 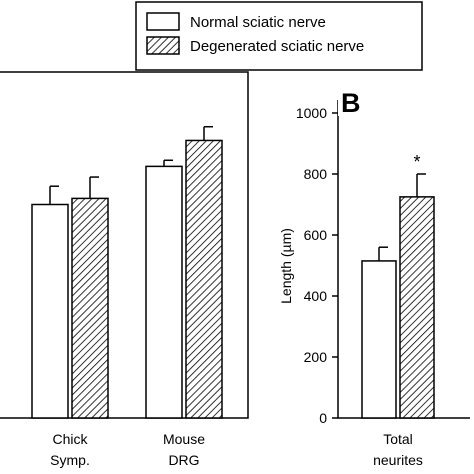 I want to click on y-tick-label: 800, so click(x=316, y=174).